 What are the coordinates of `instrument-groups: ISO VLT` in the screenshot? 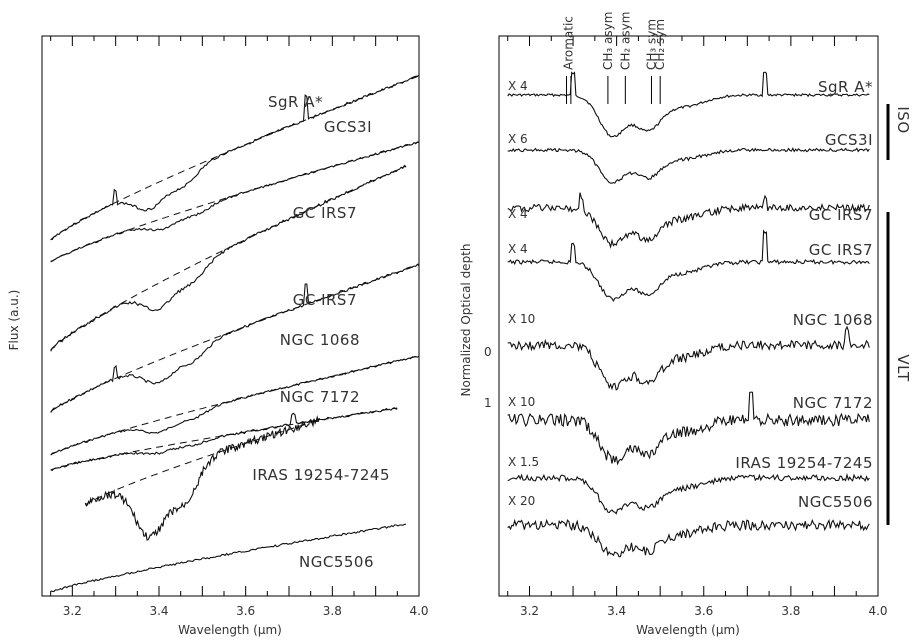 It's located at (899, 314).